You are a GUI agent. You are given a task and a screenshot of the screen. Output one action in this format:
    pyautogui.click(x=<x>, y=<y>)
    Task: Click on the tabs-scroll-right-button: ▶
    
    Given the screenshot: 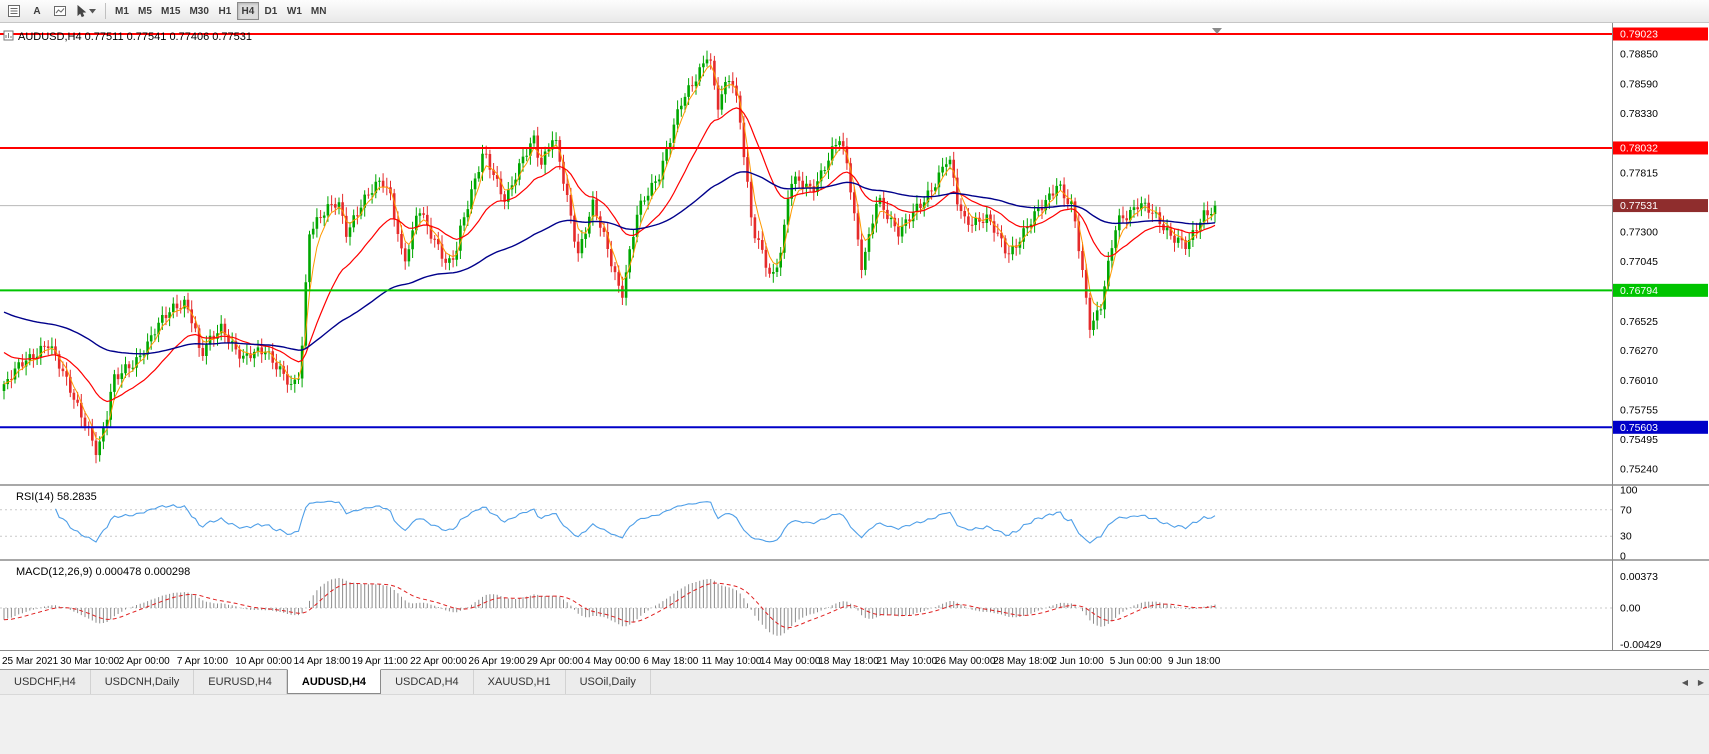 What is the action you would take?
    pyautogui.click(x=1701, y=682)
    